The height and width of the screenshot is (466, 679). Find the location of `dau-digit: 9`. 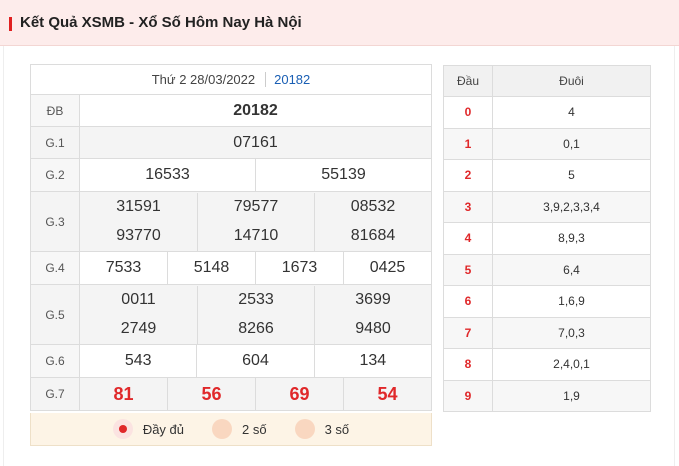

dau-digit: 9 is located at coordinates (468, 395).